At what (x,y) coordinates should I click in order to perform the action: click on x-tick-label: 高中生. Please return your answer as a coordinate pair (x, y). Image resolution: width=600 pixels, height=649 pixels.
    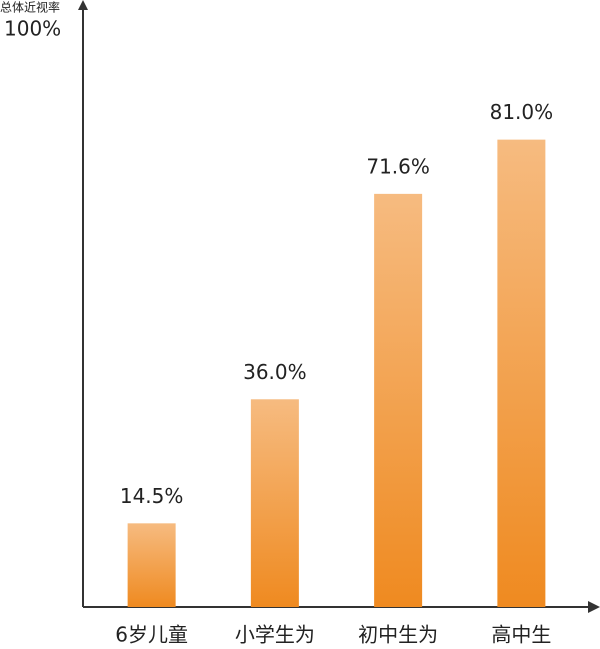
    Looking at the image, I should click on (521, 635).